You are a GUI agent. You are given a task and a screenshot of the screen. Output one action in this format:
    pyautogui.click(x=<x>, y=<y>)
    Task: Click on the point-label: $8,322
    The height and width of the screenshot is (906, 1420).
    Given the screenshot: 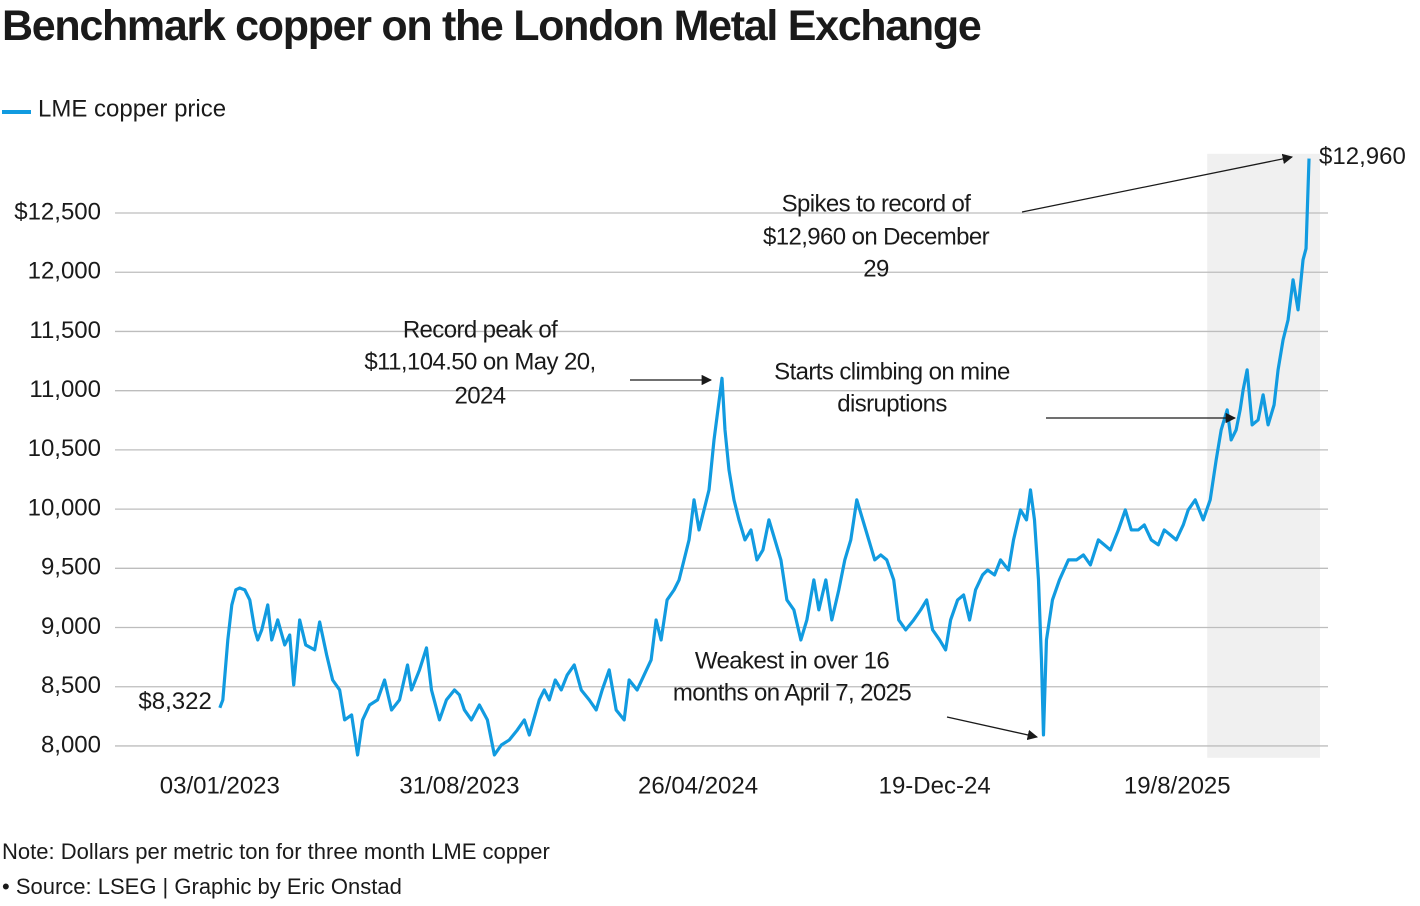 What is the action you would take?
    pyautogui.click(x=174, y=701)
    